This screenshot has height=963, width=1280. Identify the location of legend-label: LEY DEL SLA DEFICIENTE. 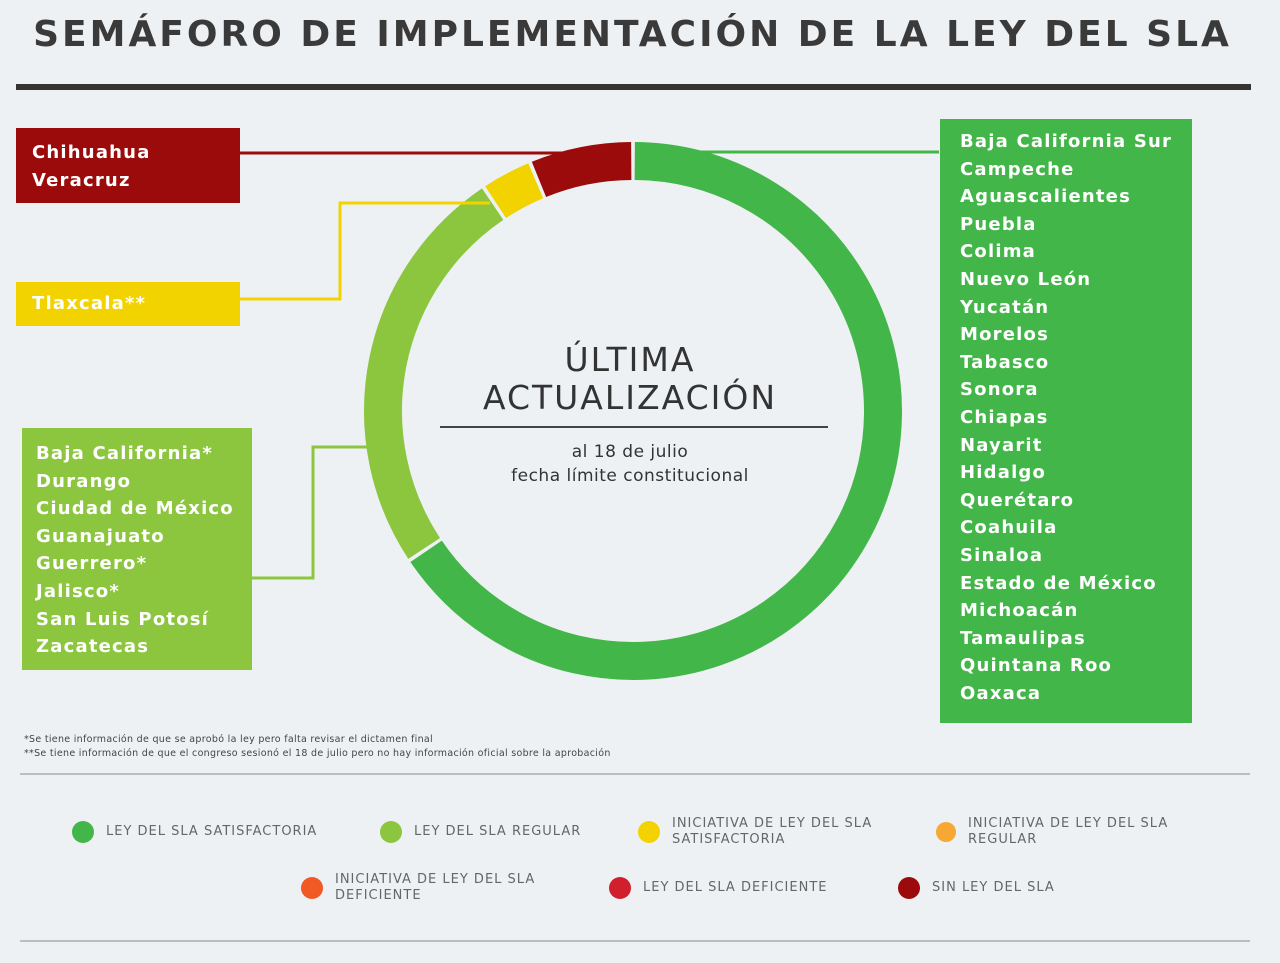
(735, 887).